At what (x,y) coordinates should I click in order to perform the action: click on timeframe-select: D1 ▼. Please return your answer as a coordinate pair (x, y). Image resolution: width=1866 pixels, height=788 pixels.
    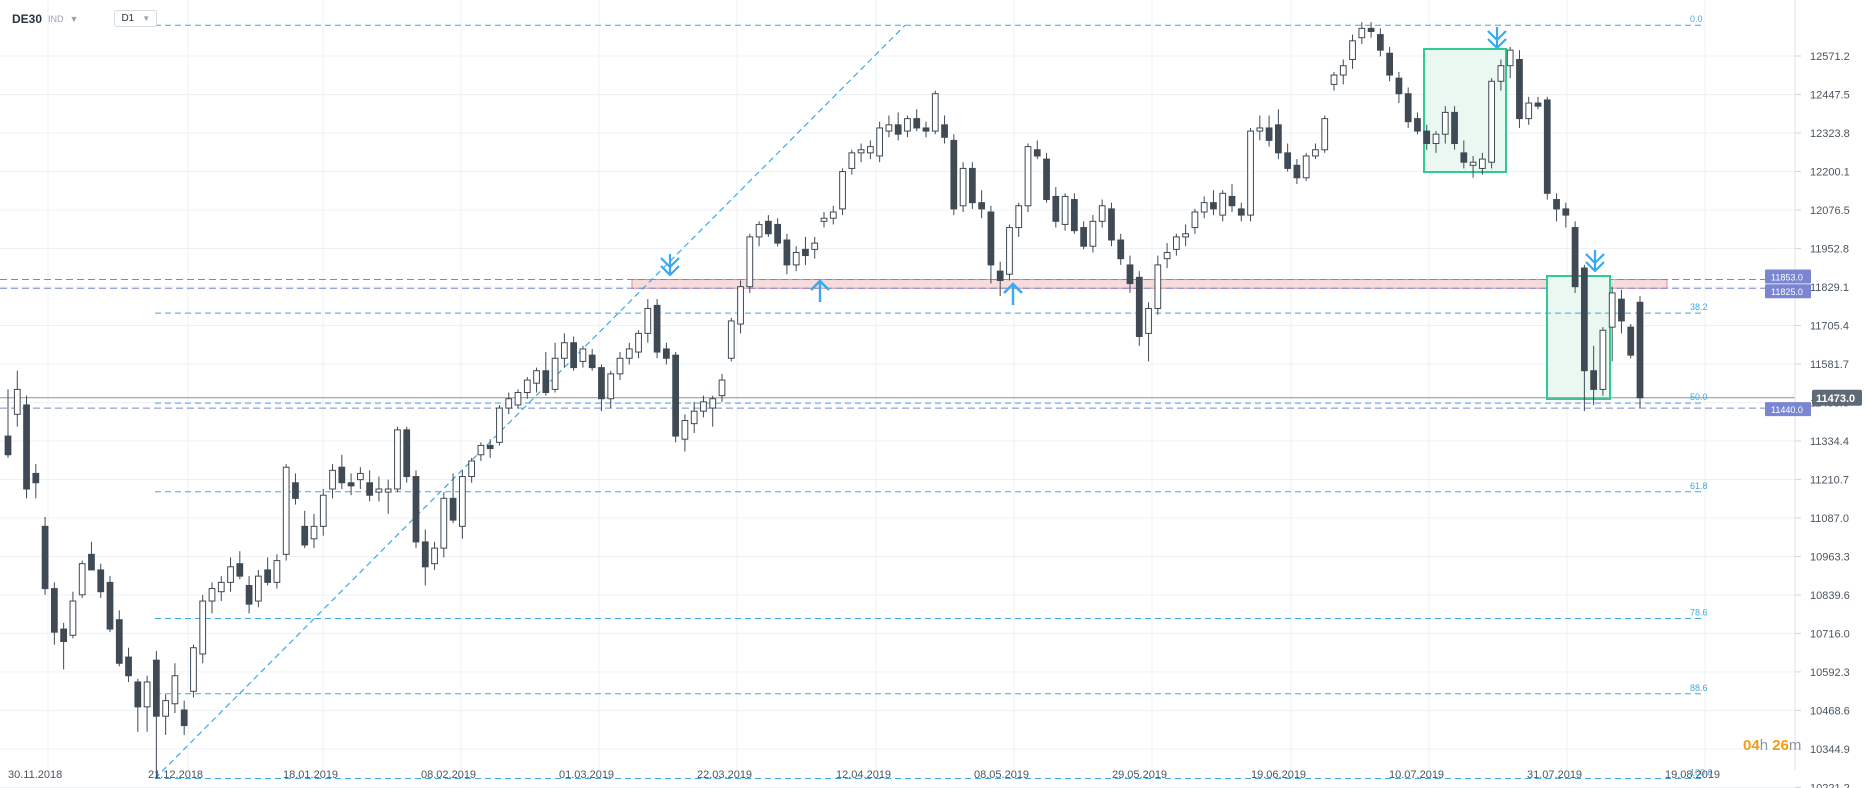
    Looking at the image, I should click on (136, 18).